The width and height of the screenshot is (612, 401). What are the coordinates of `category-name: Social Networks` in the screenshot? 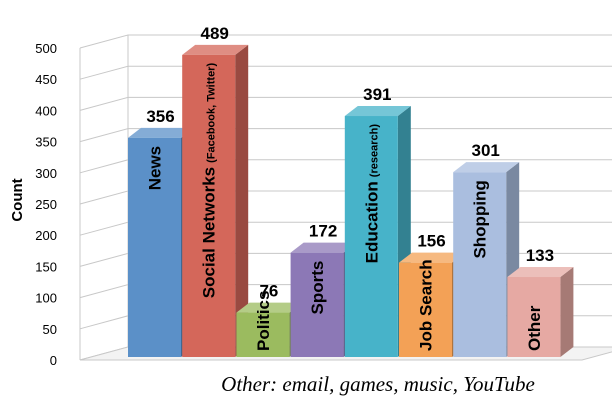 It's located at (209, 232).